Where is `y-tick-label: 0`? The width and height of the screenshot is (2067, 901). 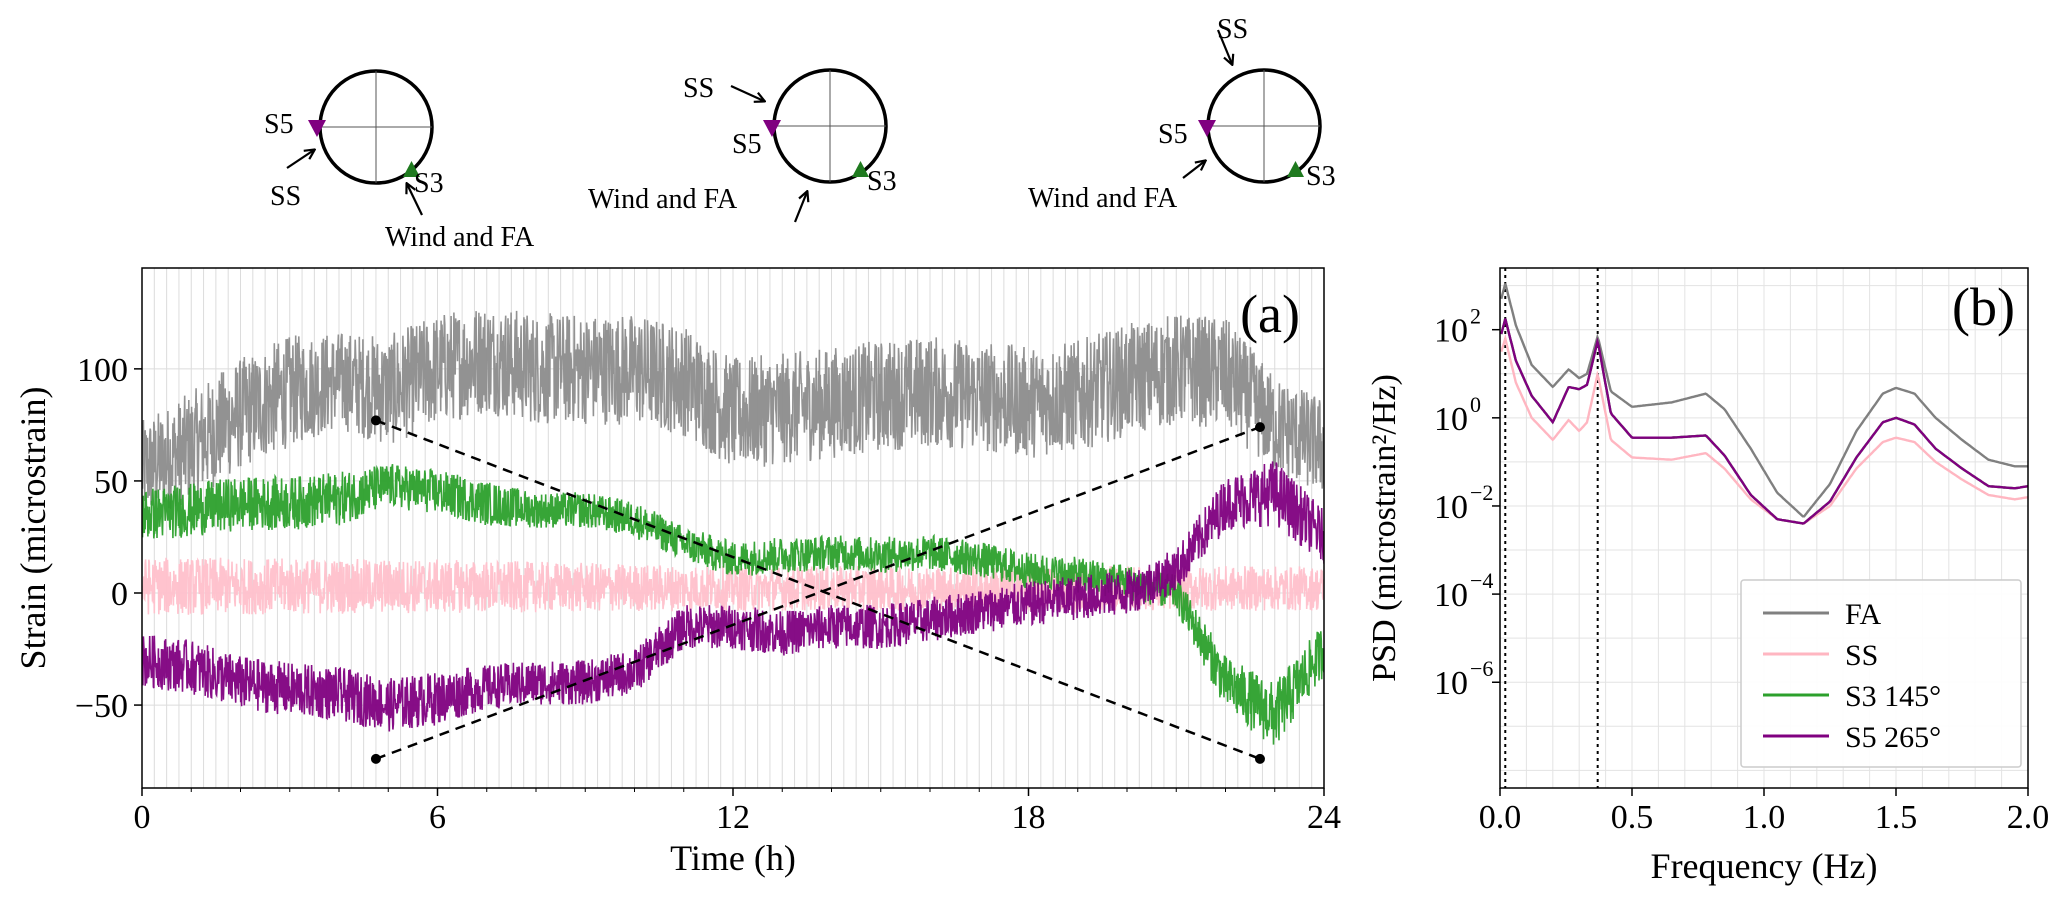 y-tick-label: 0 is located at coordinates (119, 594).